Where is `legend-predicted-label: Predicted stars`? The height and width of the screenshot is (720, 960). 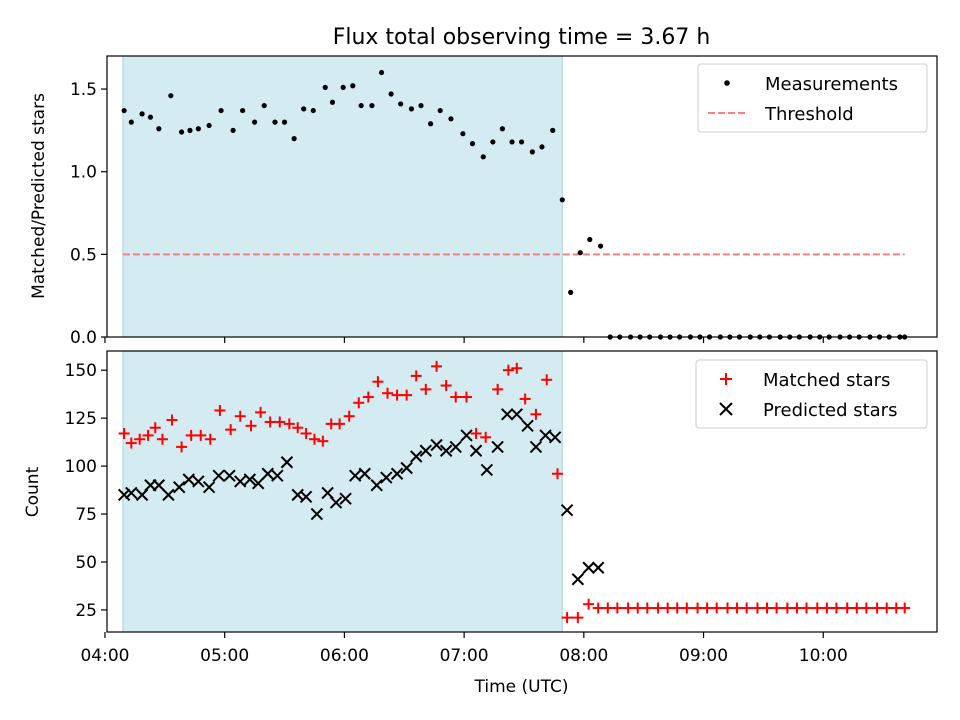 legend-predicted-label: Predicted stars is located at coordinates (830, 410).